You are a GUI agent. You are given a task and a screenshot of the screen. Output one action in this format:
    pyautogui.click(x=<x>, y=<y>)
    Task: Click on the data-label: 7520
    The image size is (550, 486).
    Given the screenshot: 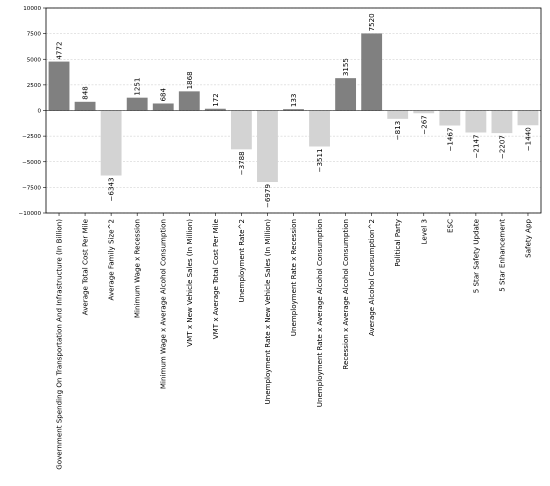 What is the action you would take?
    pyautogui.click(x=371, y=22)
    